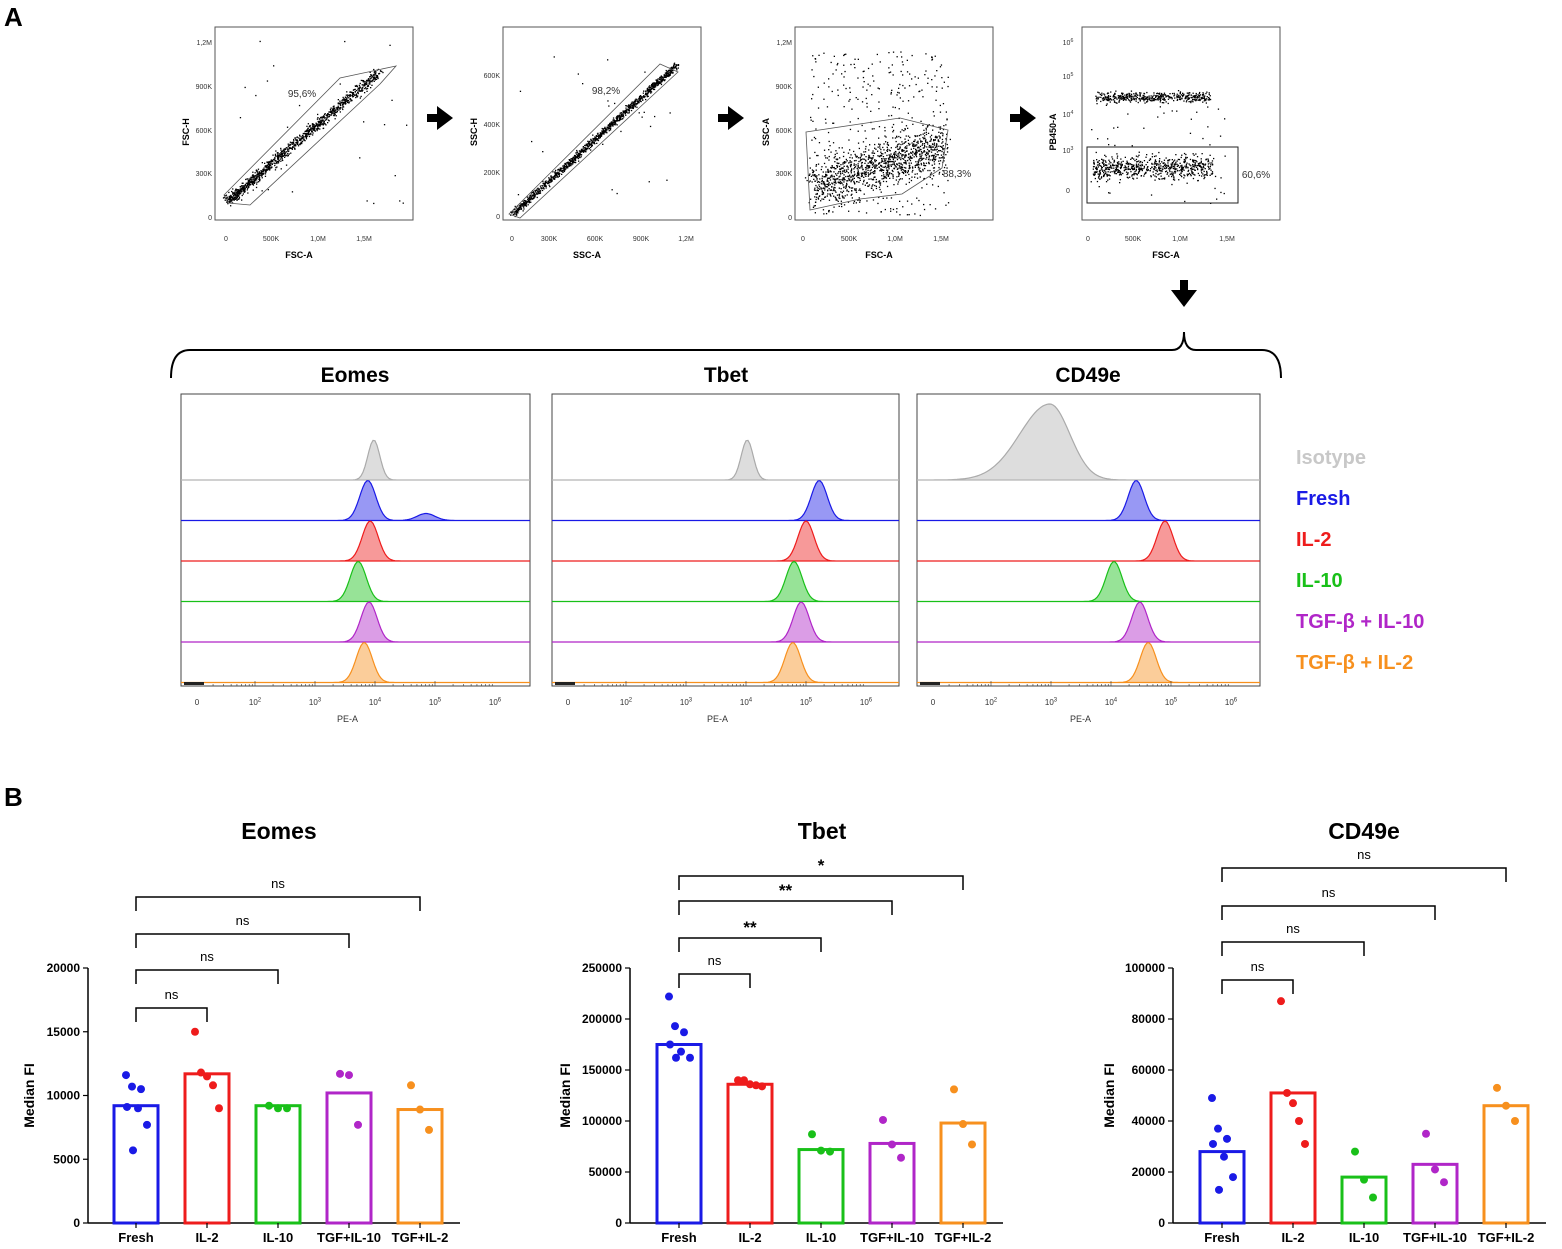 This screenshot has height=1249, width=1562. Describe the element at coordinates (686, 239) in the screenshot. I see `x-tick-label: 1,2M` at that location.